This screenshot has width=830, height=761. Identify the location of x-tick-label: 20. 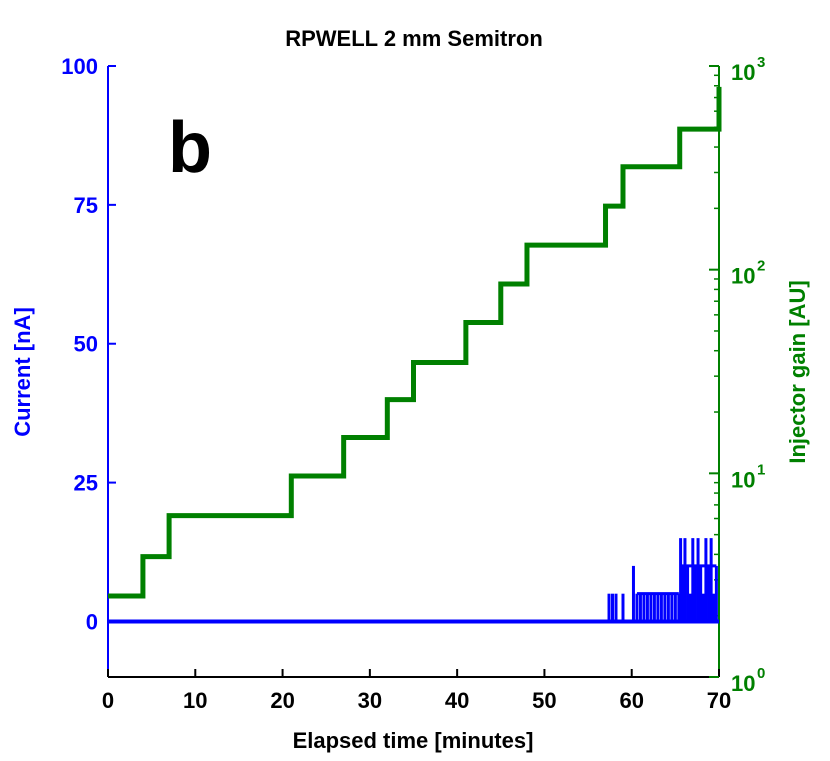
(282, 700).